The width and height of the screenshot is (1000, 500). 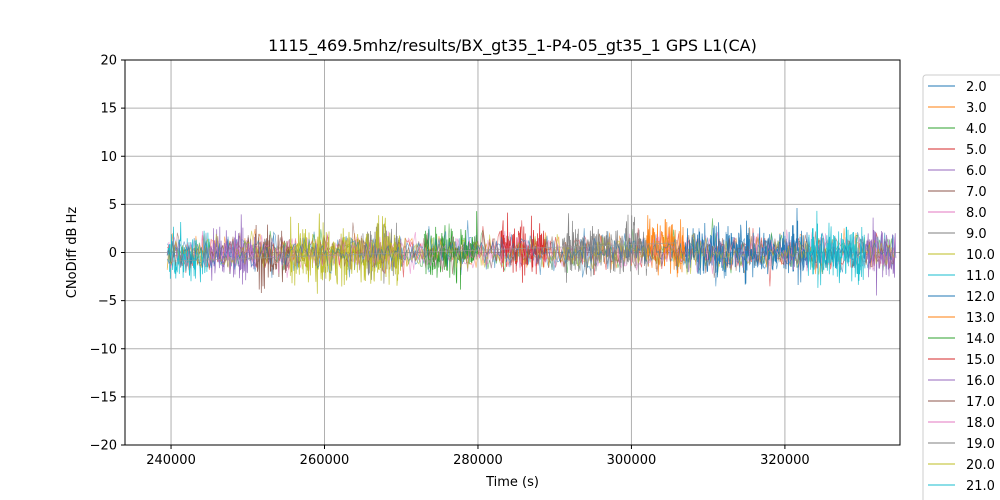 What do you see at coordinates (976, 171) in the screenshot?
I see `legend-label: 6.0` at bounding box center [976, 171].